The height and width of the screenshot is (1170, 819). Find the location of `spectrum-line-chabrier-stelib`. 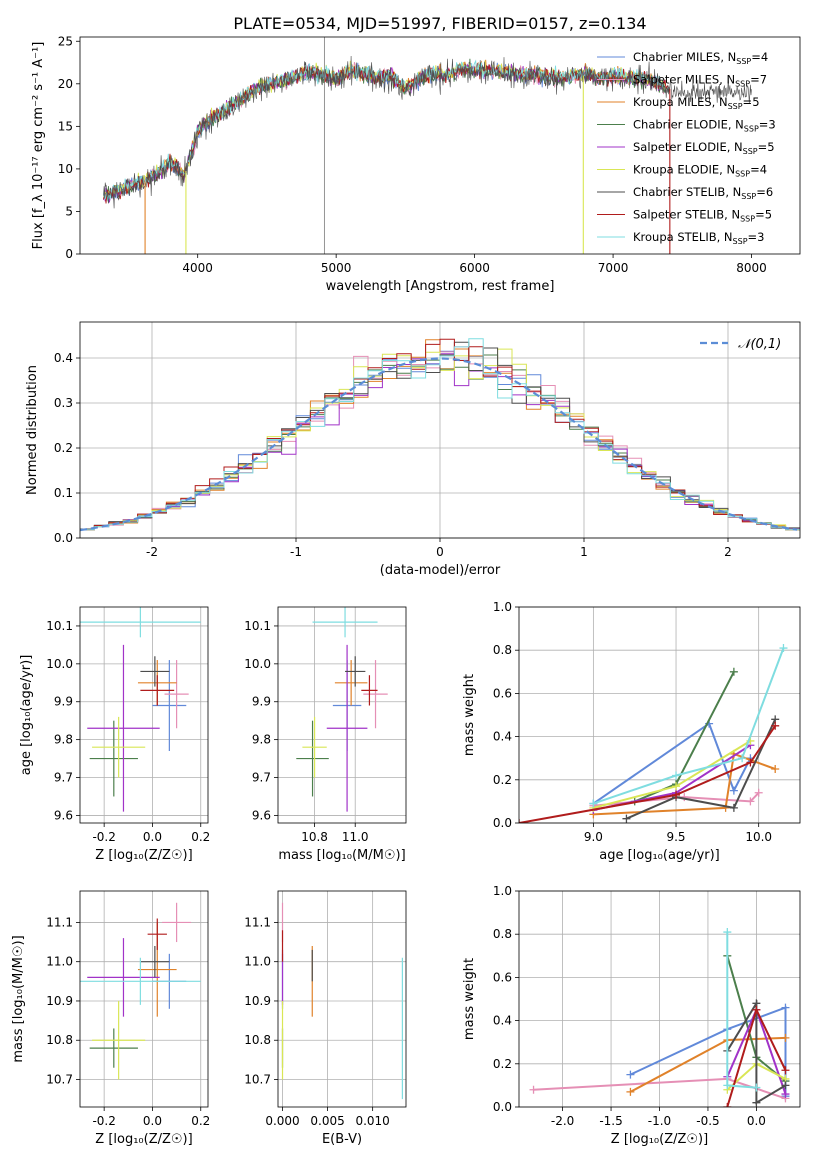

spectrum-line-chabrier-stelib is located at coordinates (427, 132).